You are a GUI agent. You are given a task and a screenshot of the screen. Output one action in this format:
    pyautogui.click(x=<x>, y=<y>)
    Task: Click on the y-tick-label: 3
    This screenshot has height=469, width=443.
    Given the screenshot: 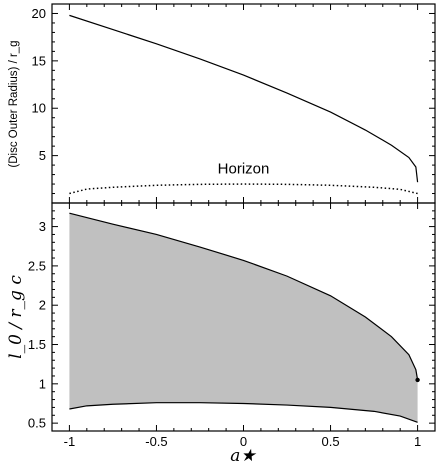 What is the action you would take?
    pyautogui.click(x=42, y=226)
    